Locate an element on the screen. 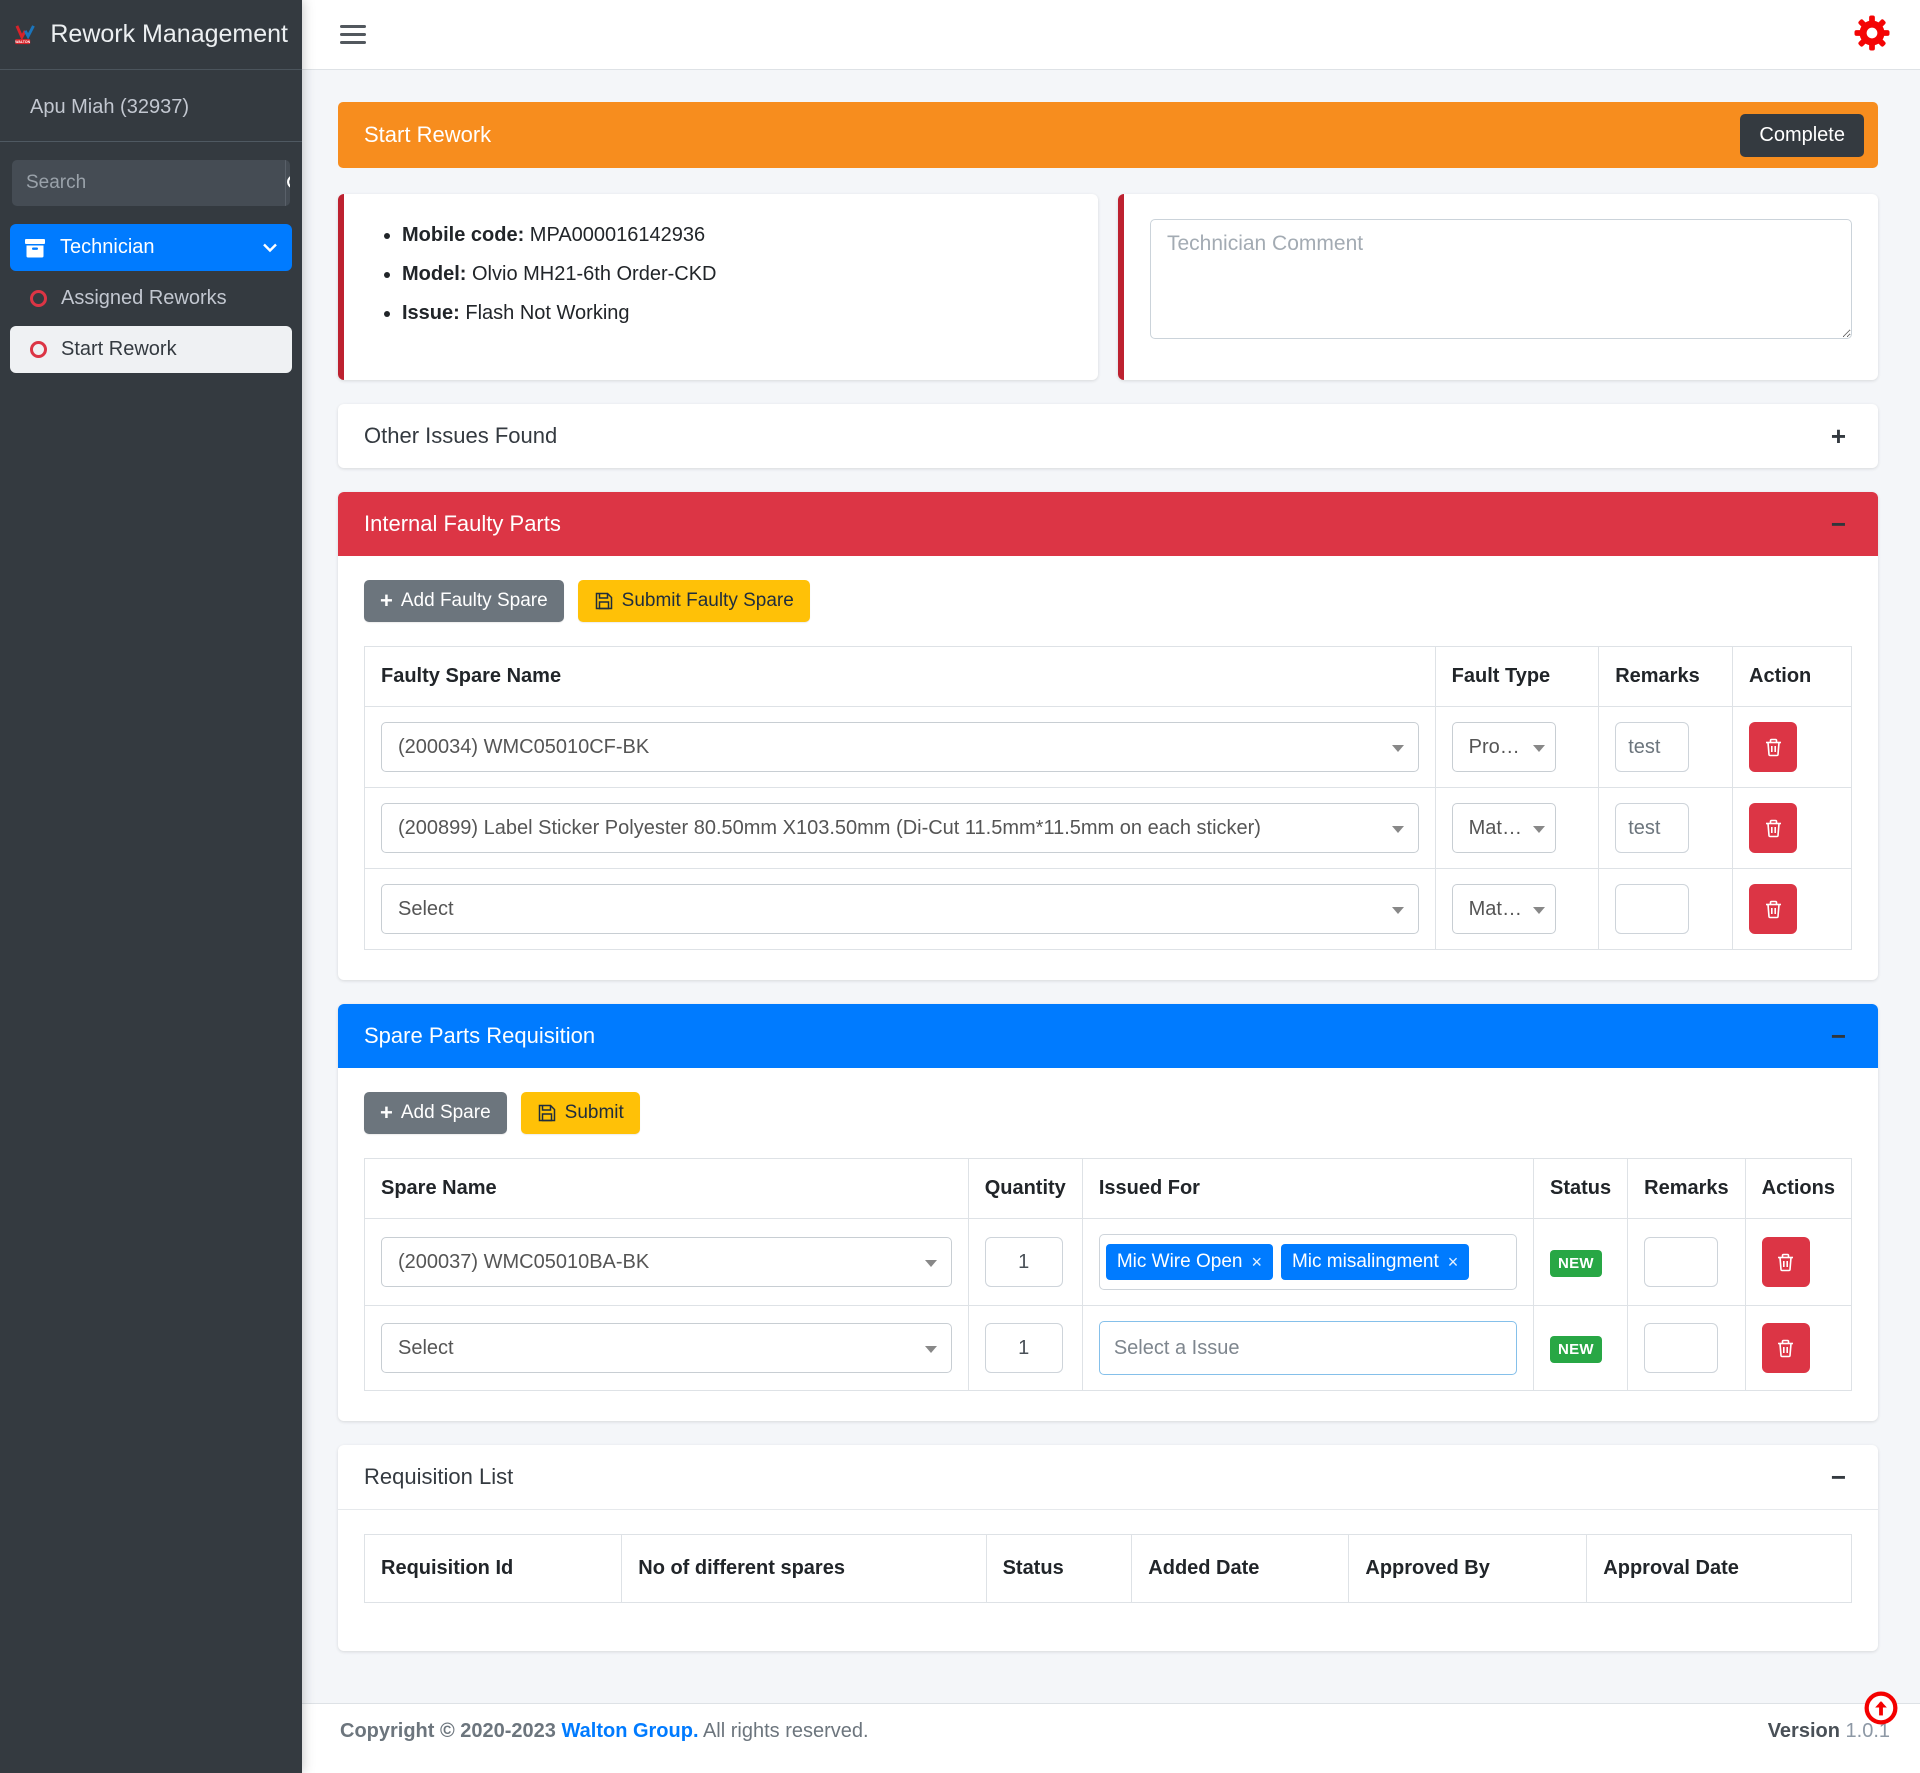  topbar is located at coordinates (1111, 35).